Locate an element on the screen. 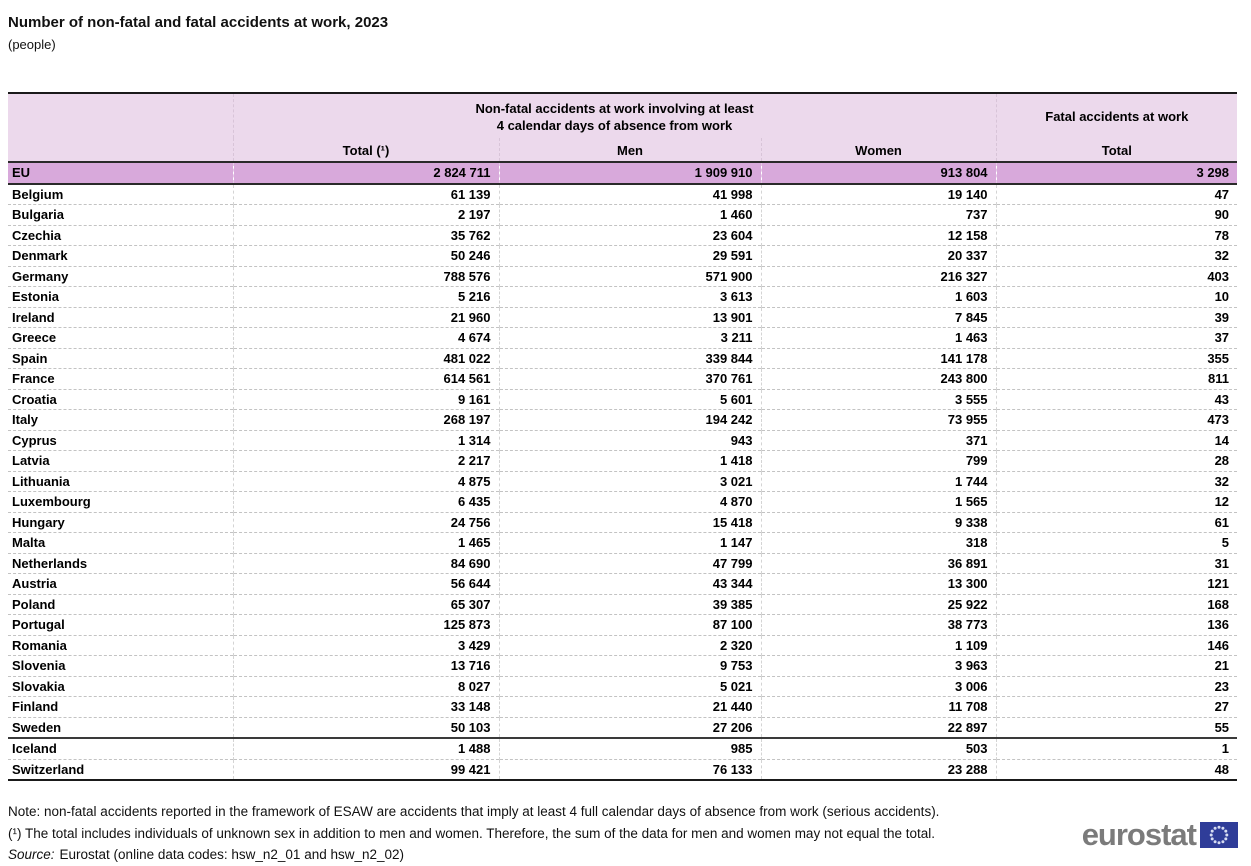 The height and width of the screenshot is (866, 1251). country-cell: Latvia is located at coordinates (120, 460).